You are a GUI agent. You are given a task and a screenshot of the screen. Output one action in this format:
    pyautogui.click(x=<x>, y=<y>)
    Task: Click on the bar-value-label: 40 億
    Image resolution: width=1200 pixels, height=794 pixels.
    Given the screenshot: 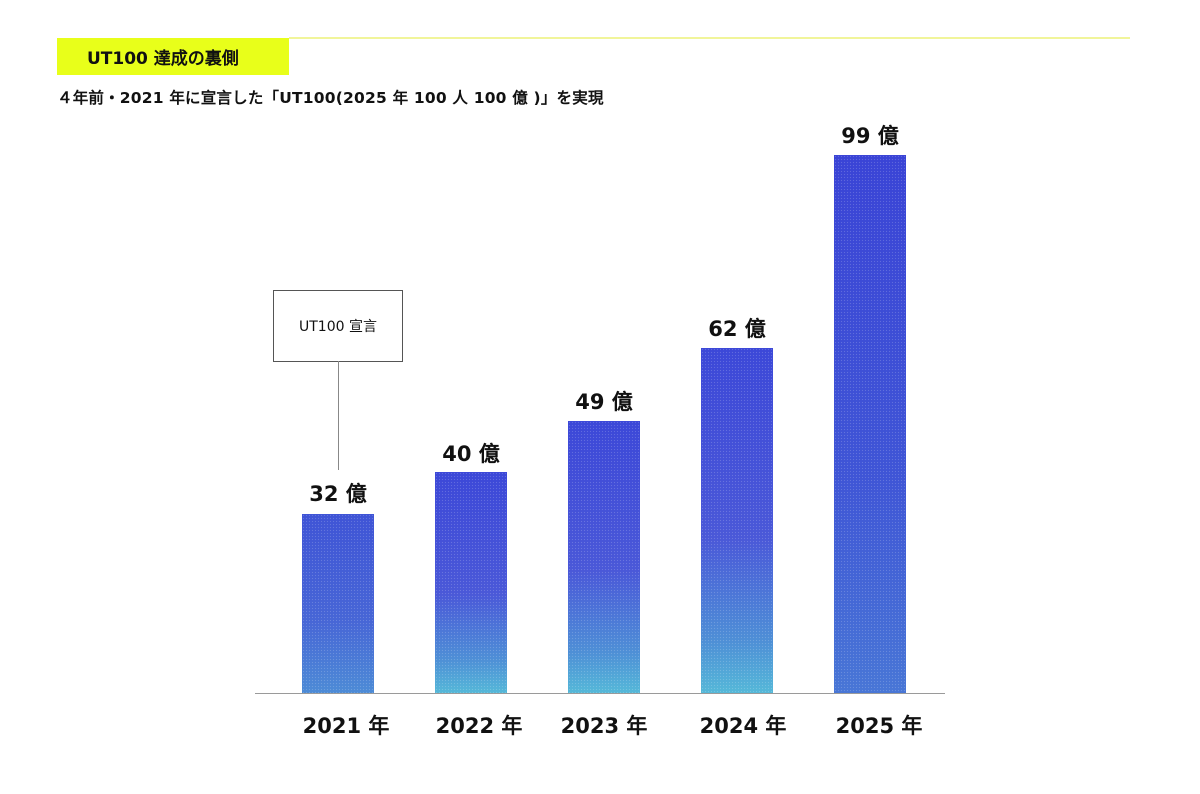 What is the action you would take?
    pyautogui.click(x=471, y=454)
    